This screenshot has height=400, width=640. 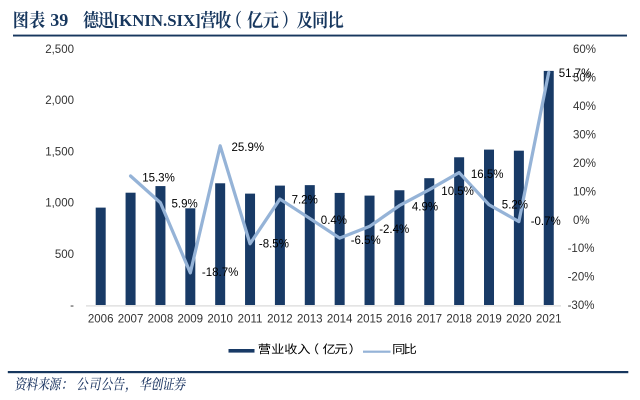 What do you see at coordinates (584, 164) in the screenshot?
I see `svg-text: 20%` at bounding box center [584, 164].